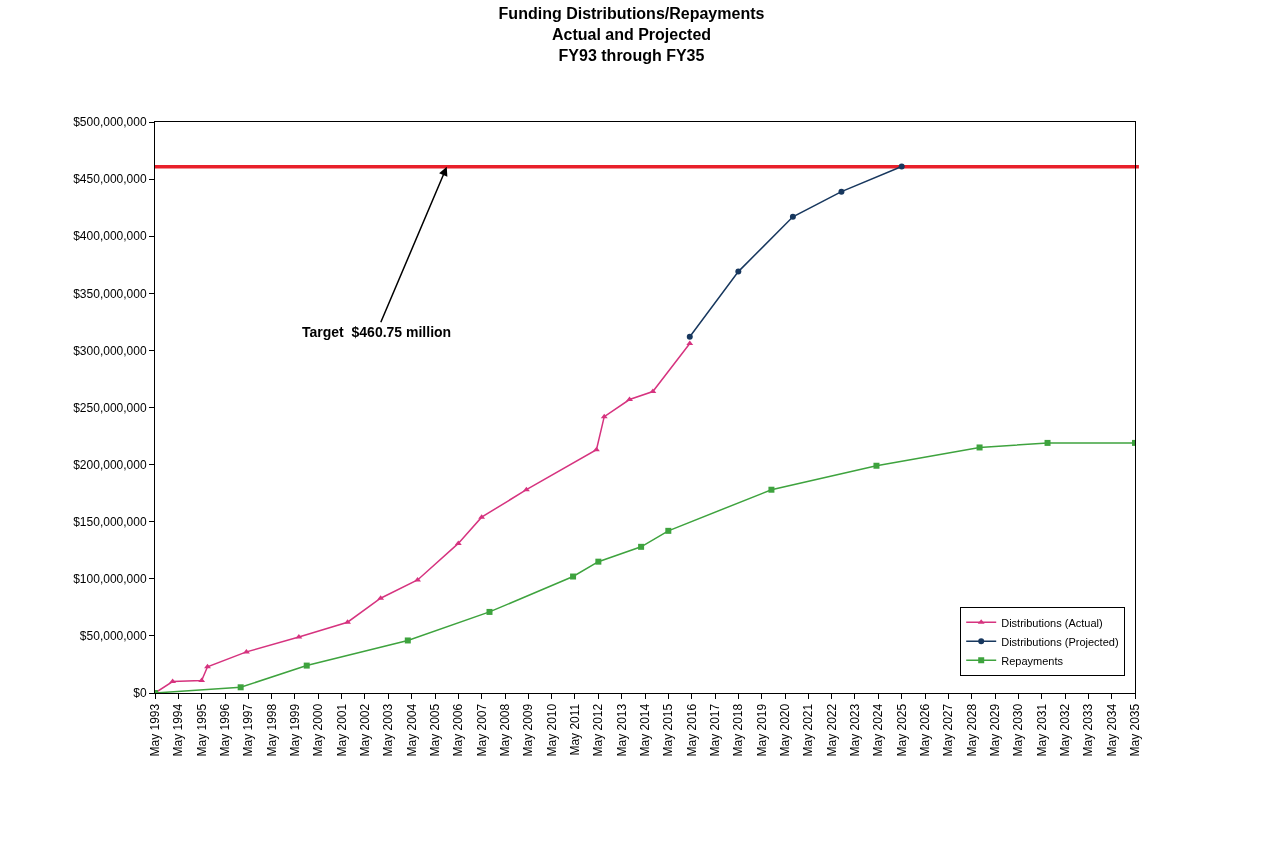 This screenshot has width=1263, height=868. Describe the element at coordinates (994, 730) in the screenshot. I see `x-tick-label: May 2029` at that location.